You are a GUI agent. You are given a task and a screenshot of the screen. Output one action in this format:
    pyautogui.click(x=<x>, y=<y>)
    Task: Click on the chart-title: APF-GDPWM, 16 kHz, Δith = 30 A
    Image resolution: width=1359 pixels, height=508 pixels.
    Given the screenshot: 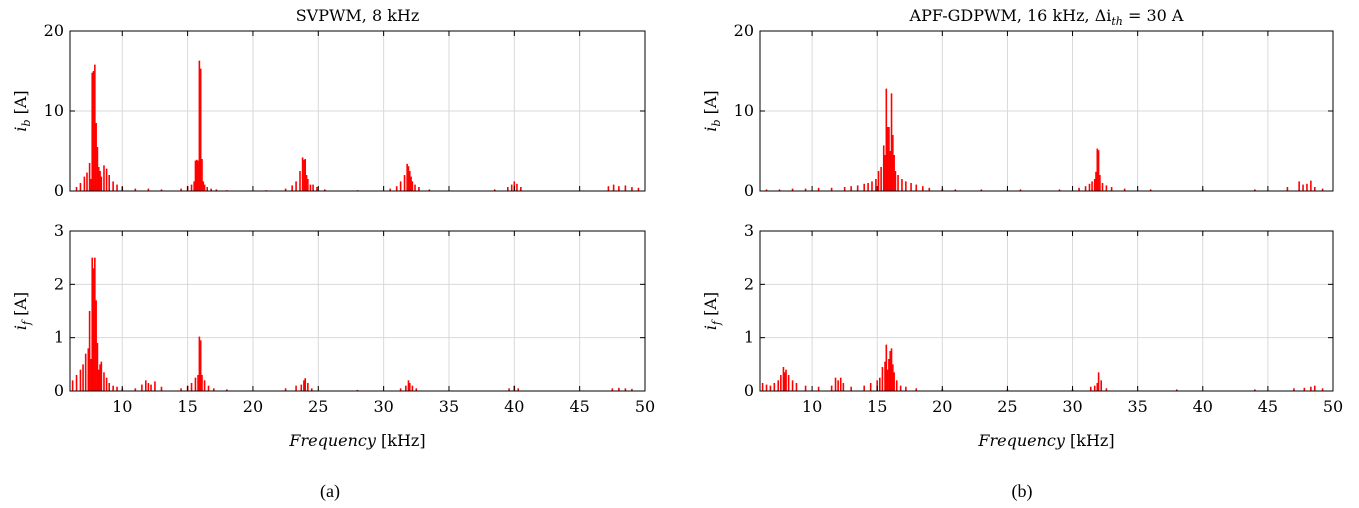 What is the action you would take?
    pyautogui.click(x=1046, y=17)
    